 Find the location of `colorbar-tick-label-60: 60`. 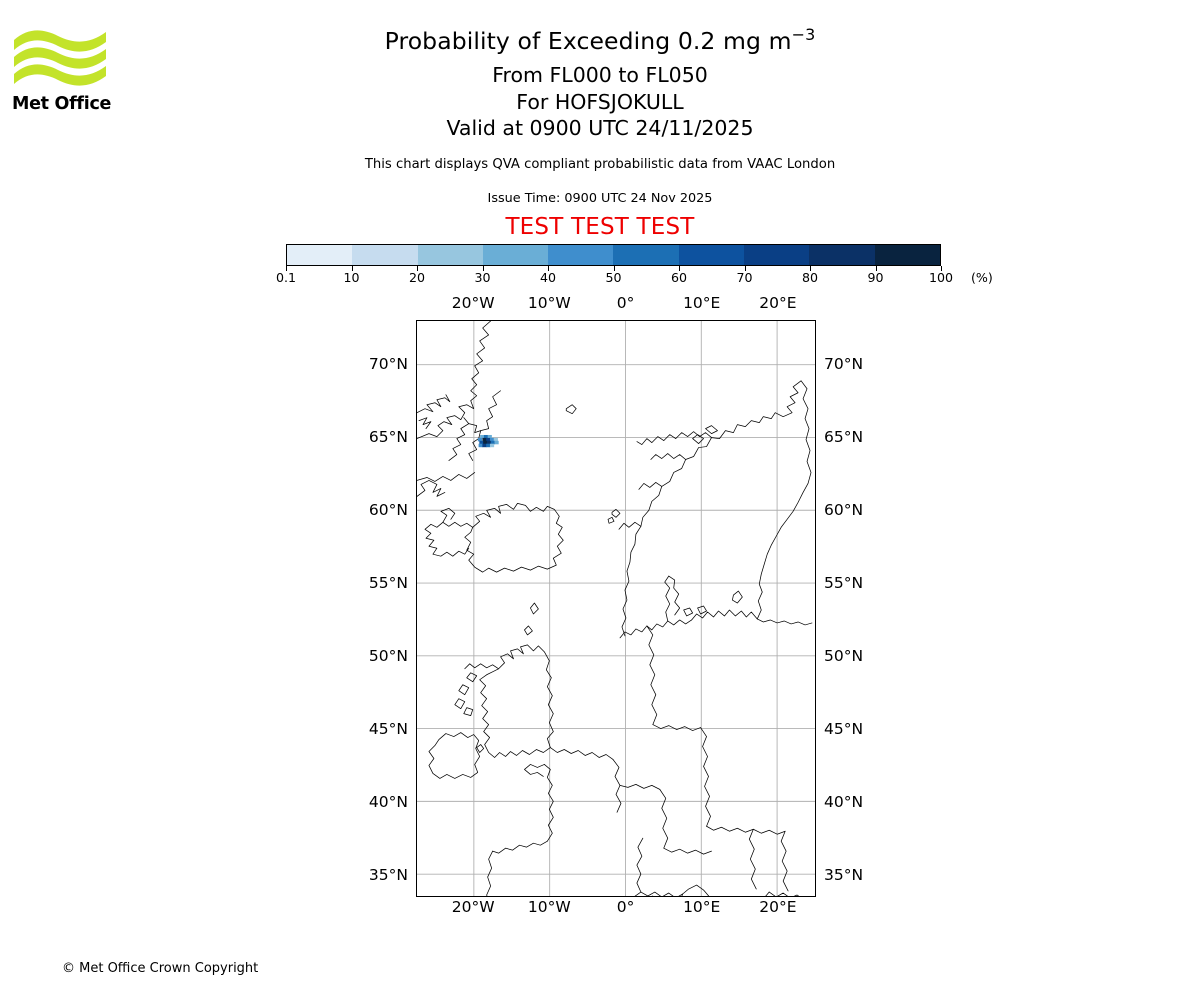

colorbar-tick-label-60: 60 is located at coordinates (679, 277).